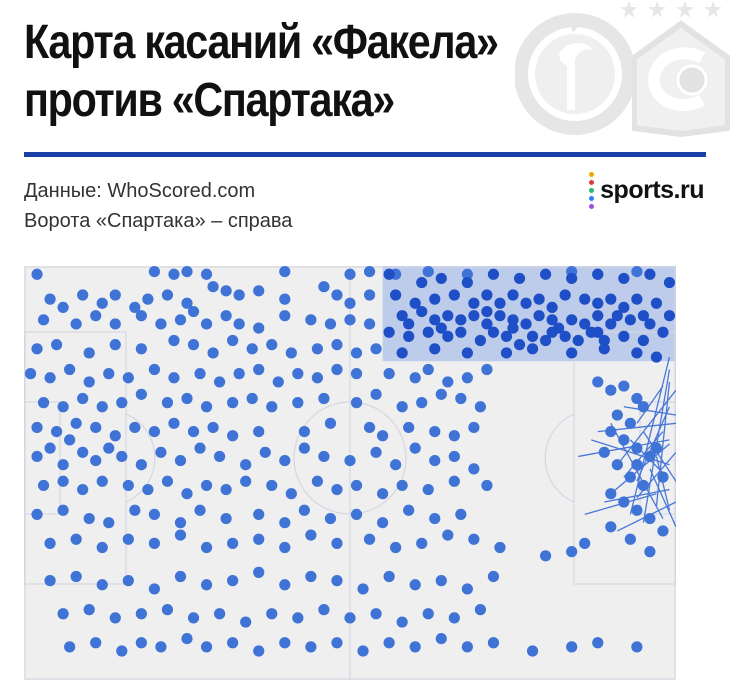  Describe the element at coordinates (681, 79) in the screenshot. I see `spartak-crest-icon` at that location.